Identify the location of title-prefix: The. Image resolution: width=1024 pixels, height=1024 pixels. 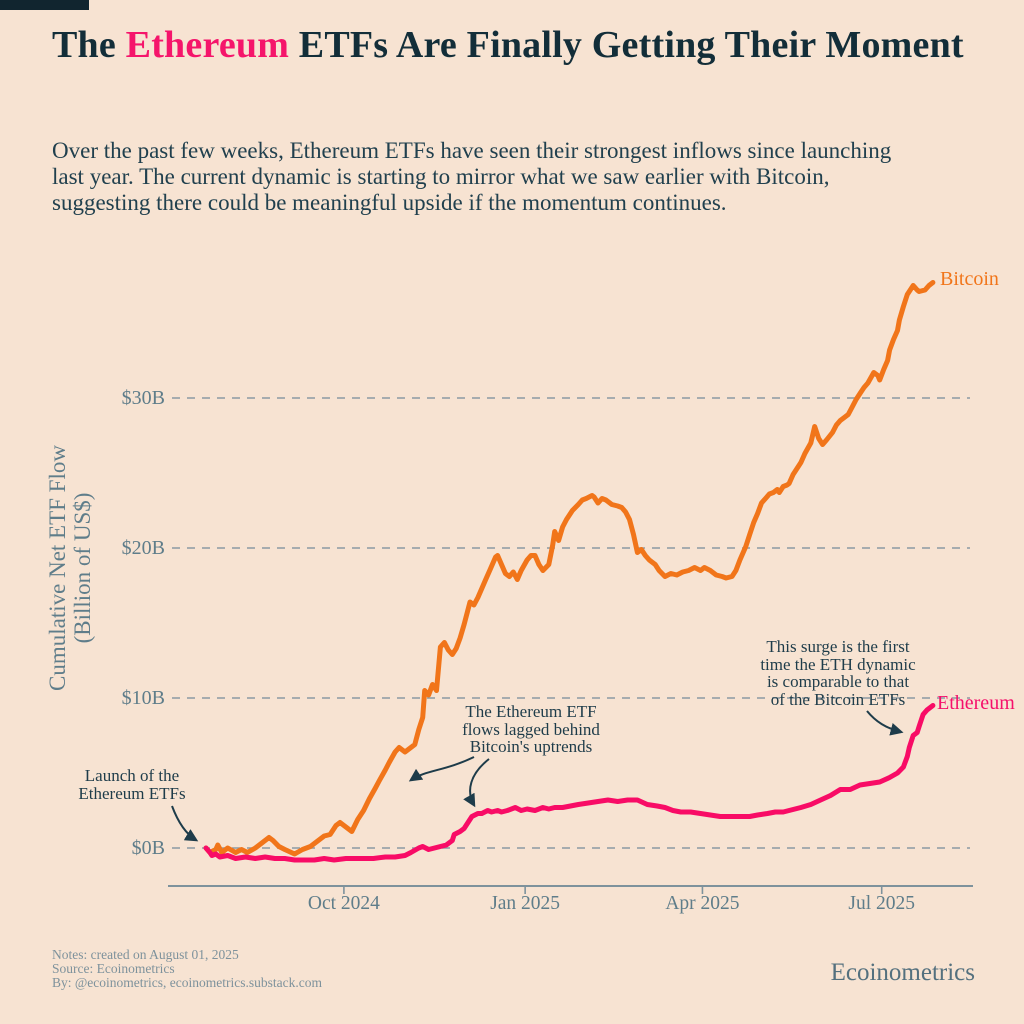
(89, 45).